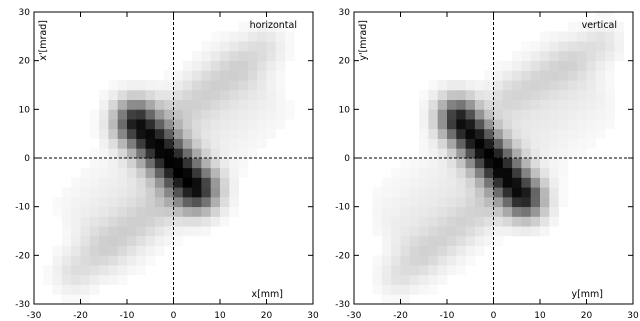 The height and width of the screenshot is (321, 640). I want to click on x-tick-label: 0, so click(174, 316).